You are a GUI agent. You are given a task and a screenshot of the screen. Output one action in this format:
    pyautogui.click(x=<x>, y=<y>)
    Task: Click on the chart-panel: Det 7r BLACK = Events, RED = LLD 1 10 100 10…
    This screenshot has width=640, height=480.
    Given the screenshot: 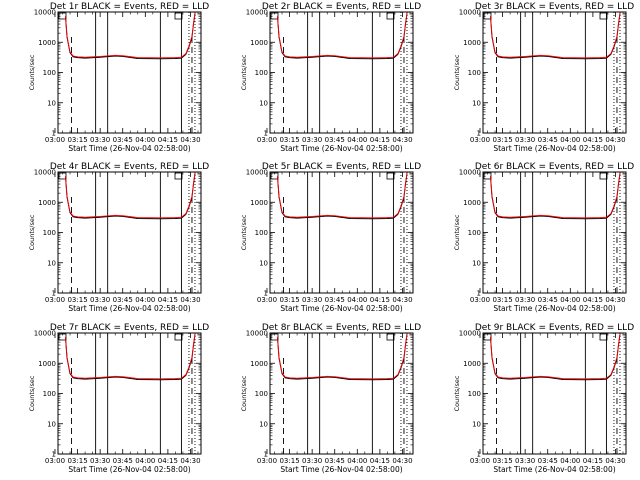 What is the action you would take?
    pyautogui.click(x=118, y=398)
    